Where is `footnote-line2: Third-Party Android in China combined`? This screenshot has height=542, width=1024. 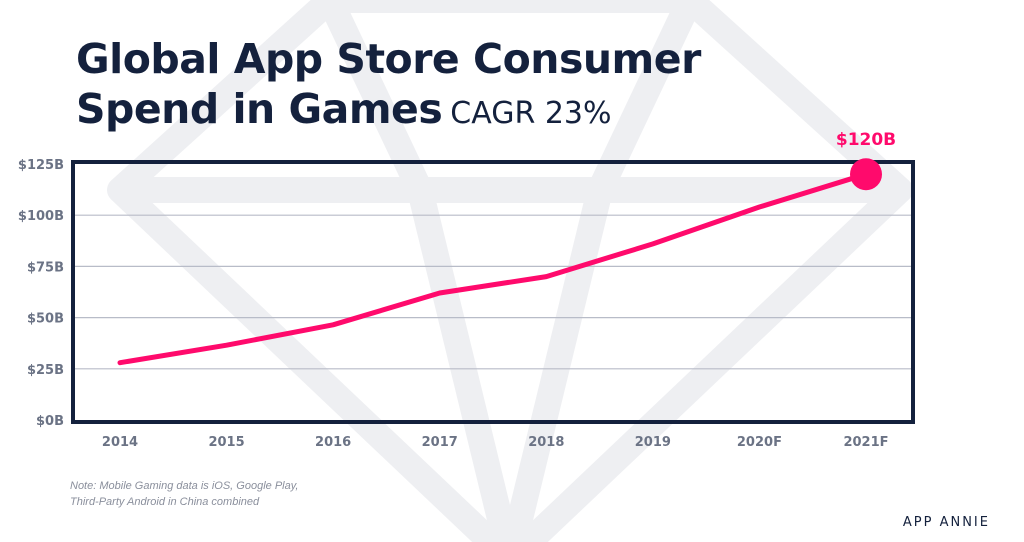 footnote-line2: Third-Party Android in China combined is located at coordinates (165, 502).